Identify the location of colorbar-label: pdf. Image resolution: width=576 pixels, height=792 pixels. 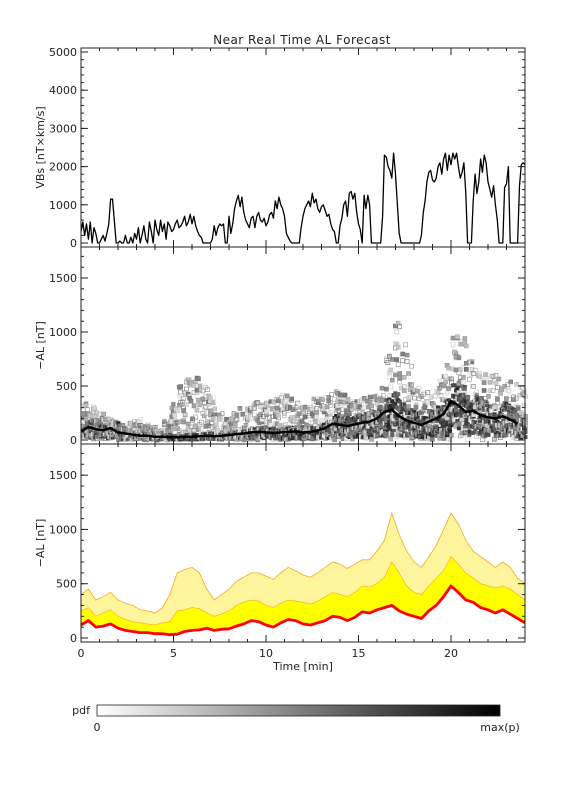
(81, 710).